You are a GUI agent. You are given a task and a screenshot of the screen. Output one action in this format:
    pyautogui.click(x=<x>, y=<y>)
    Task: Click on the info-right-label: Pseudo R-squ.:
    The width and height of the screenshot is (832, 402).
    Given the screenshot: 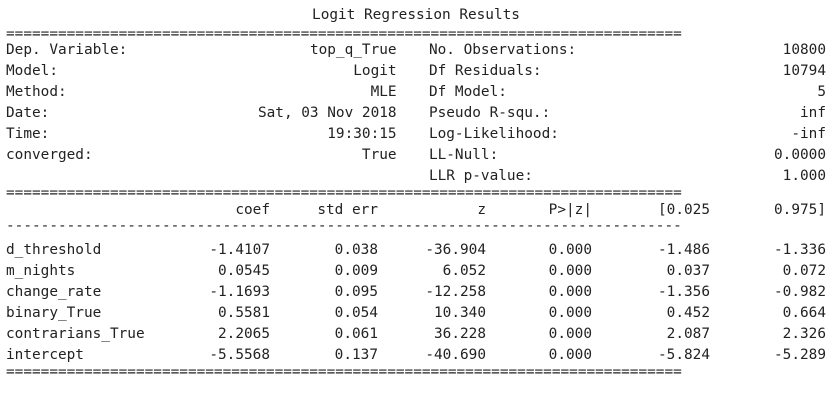 What is the action you would take?
    pyautogui.click(x=489, y=113)
    